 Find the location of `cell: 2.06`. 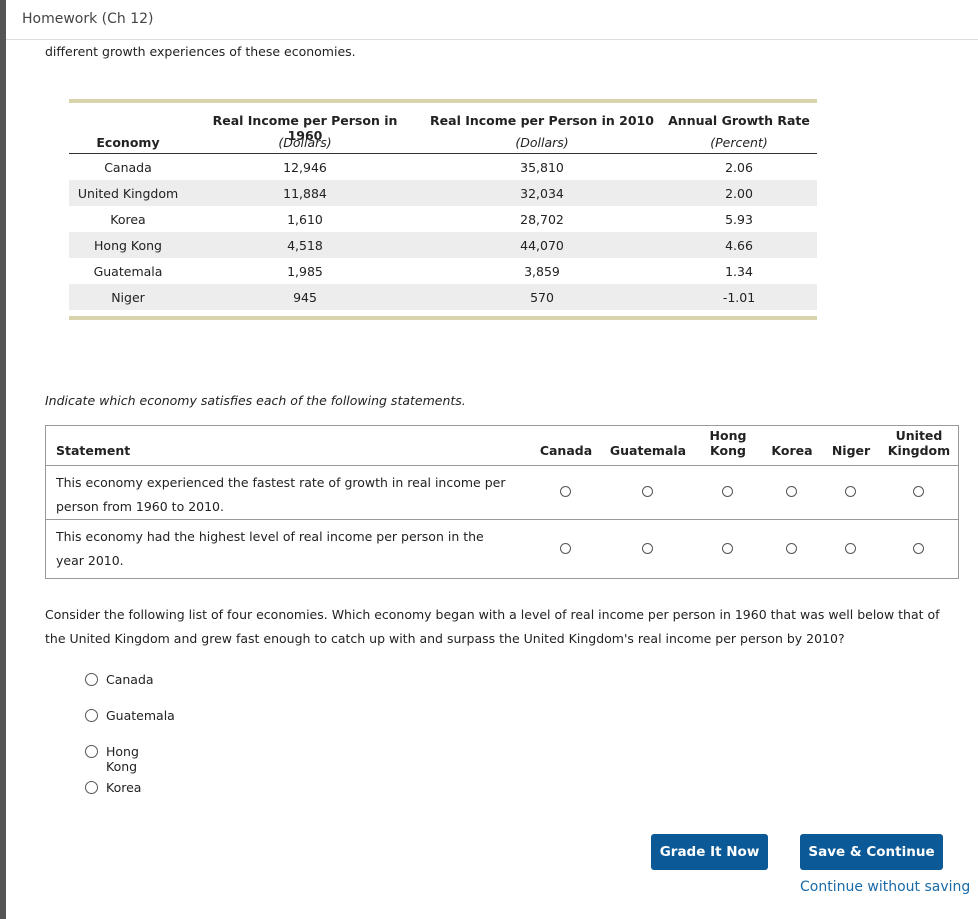

cell: 2.06 is located at coordinates (739, 167).